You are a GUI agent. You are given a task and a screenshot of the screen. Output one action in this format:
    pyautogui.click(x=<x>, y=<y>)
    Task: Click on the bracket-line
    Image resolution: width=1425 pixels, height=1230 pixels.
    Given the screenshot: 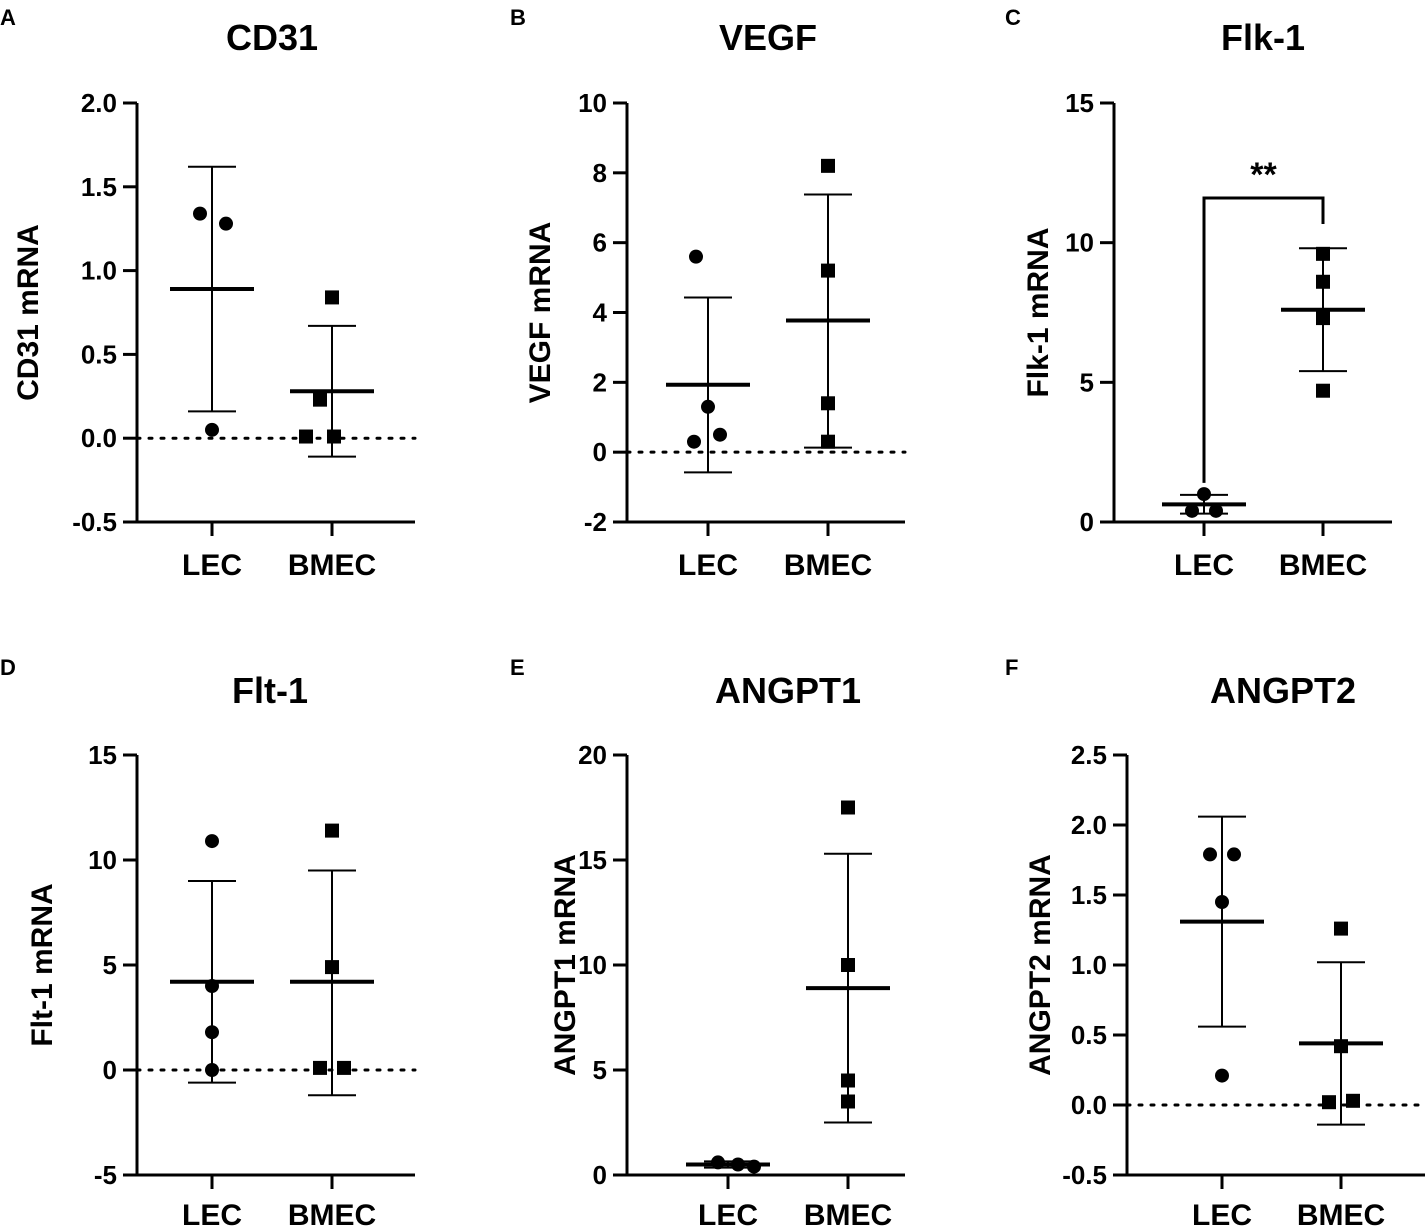 What is the action you would take?
    pyautogui.click(x=1263, y=339)
    